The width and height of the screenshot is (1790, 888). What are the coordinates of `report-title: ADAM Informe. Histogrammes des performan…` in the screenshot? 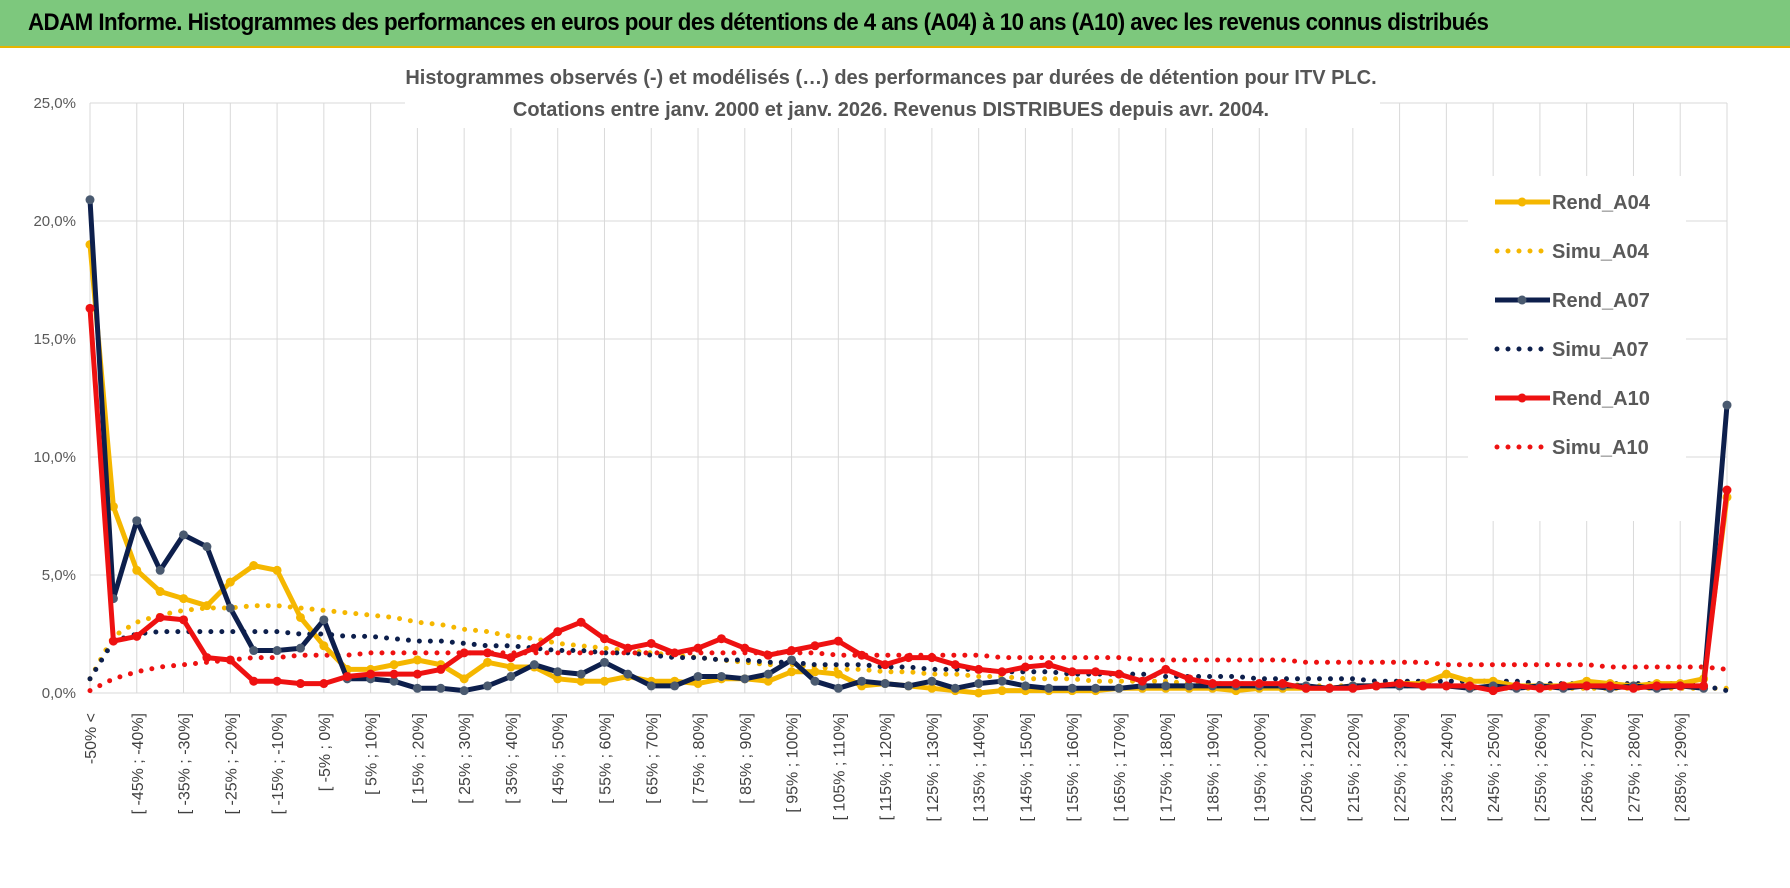 It's located at (758, 22).